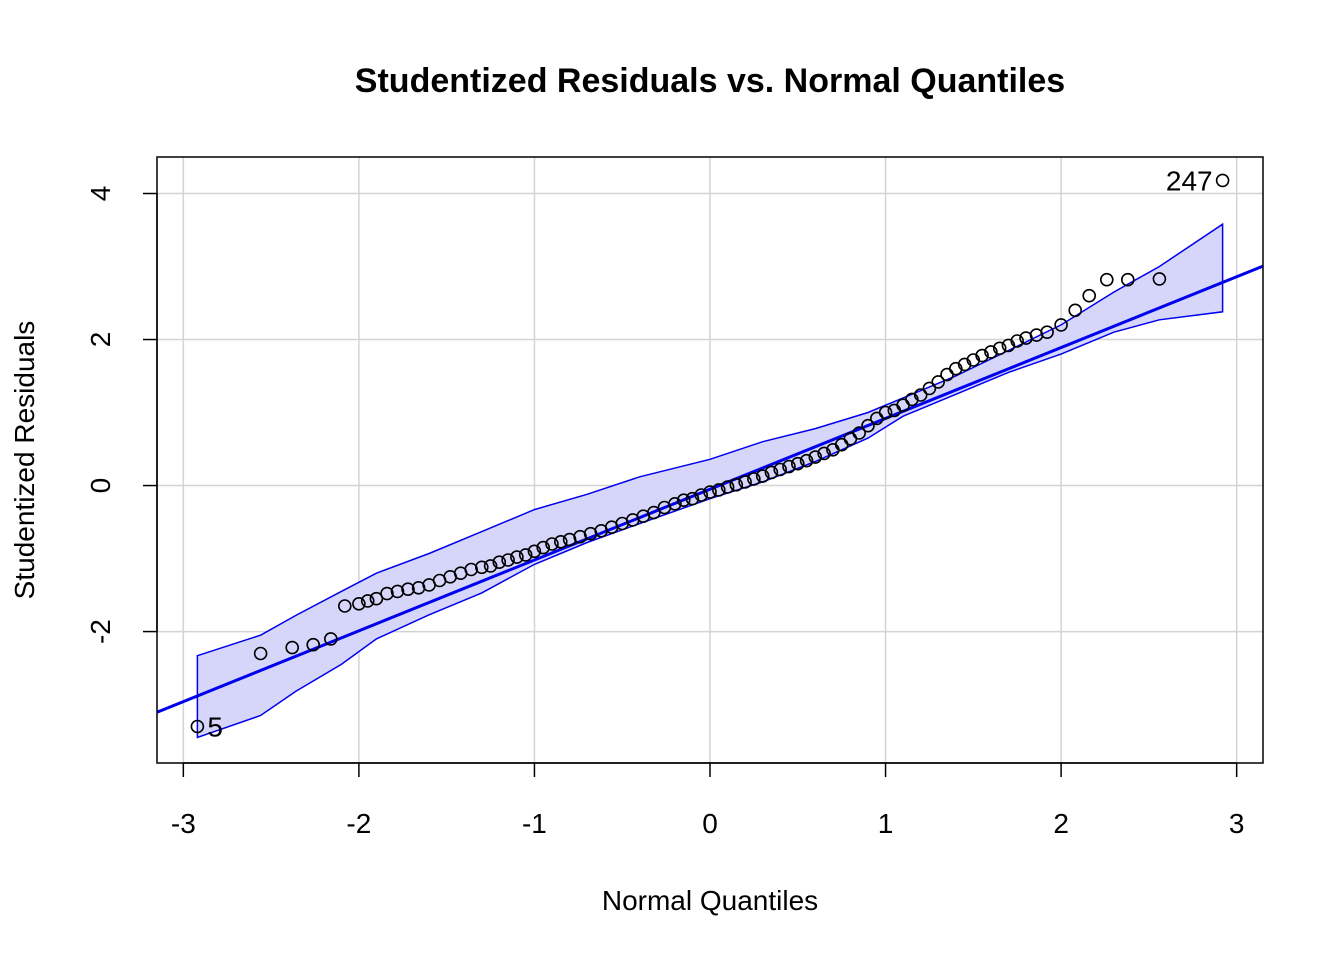 The width and height of the screenshot is (1344, 960). What do you see at coordinates (886, 823) in the screenshot?
I see `x-tick-label: 1` at bounding box center [886, 823].